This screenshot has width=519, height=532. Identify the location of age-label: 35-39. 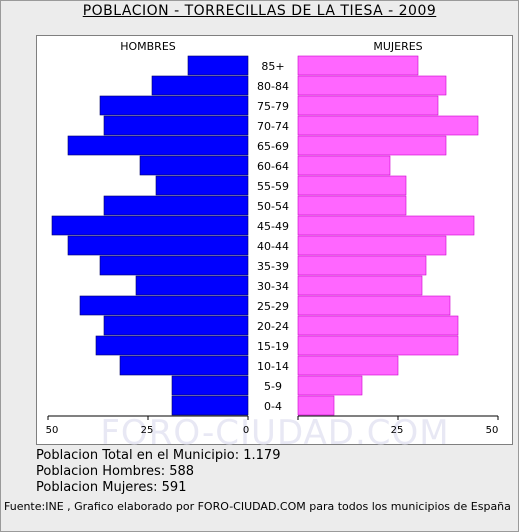
(273, 266).